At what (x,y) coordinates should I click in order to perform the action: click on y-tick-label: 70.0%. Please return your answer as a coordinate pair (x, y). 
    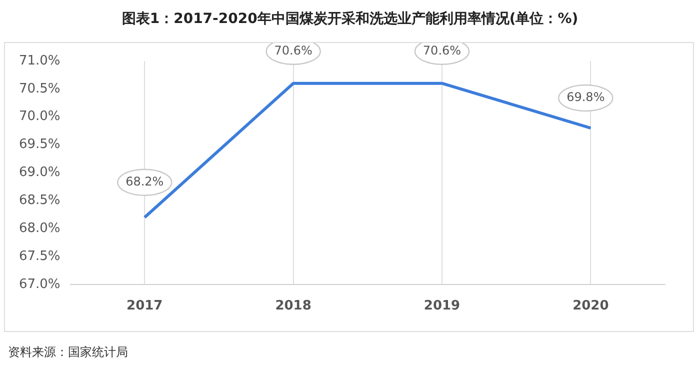
    Looking at the image, I should click on (39, 116).